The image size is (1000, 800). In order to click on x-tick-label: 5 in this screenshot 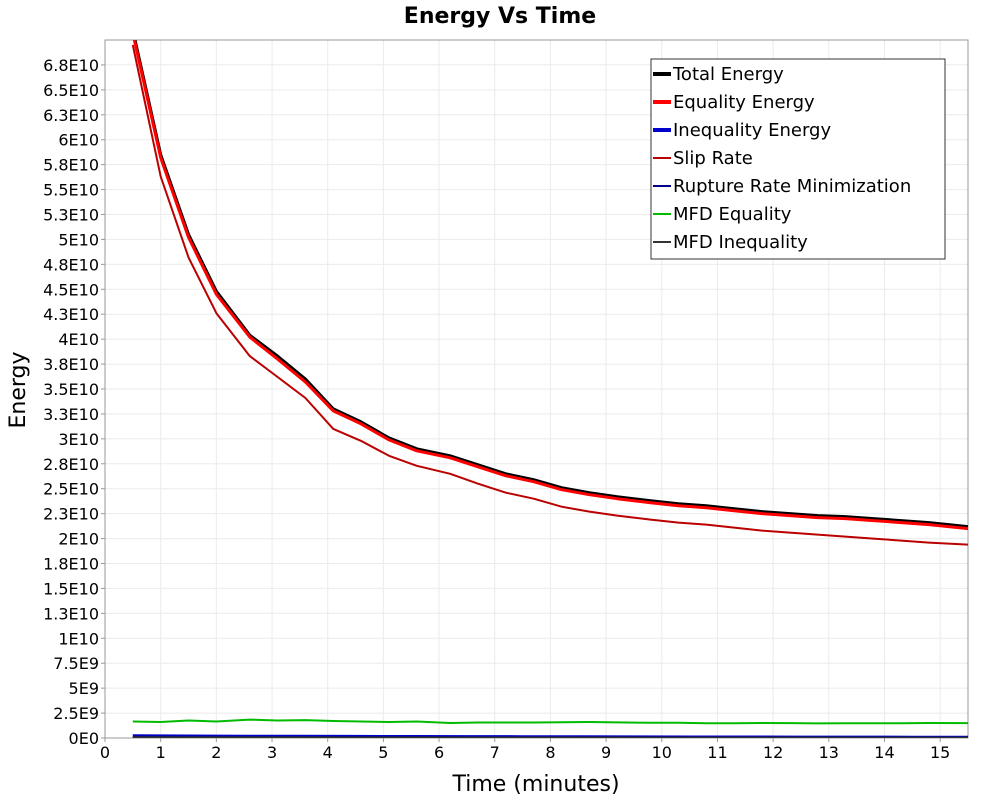, I will do `click(383, 752)`.